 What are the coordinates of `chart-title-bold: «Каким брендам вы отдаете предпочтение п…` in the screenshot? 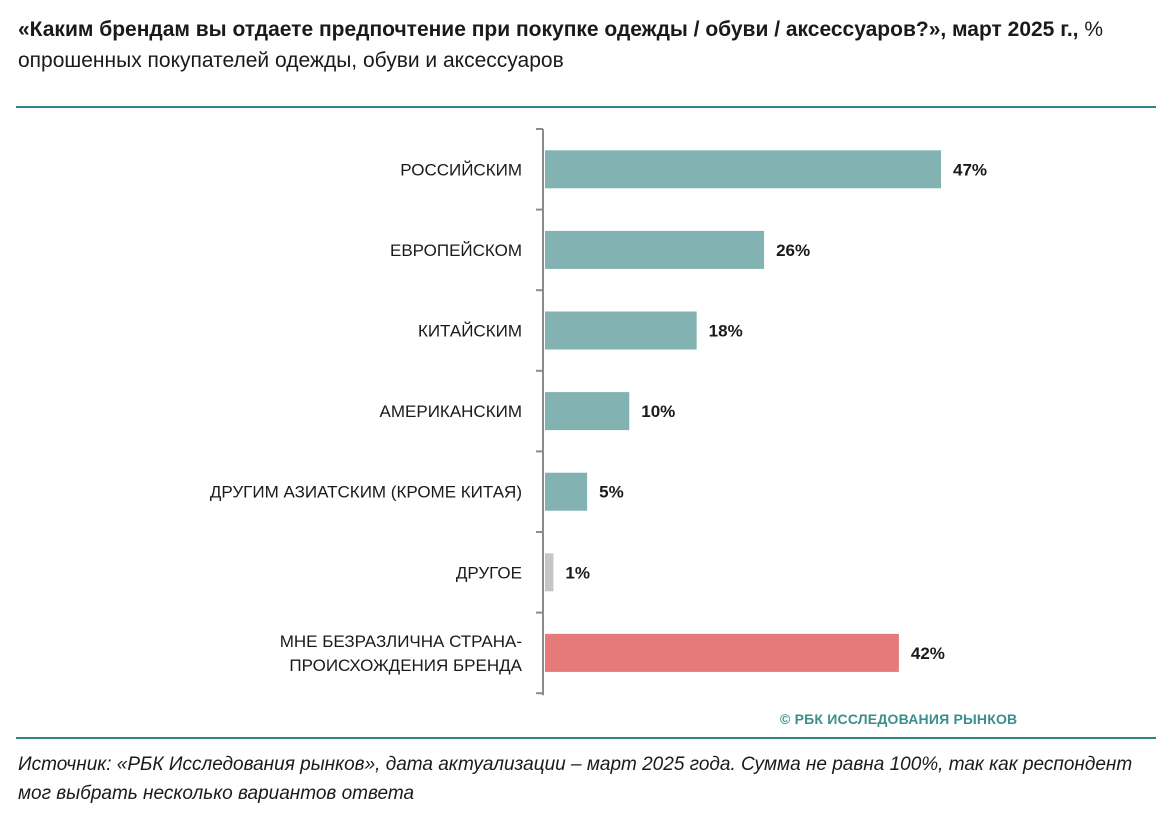 It's located at (548, 29).